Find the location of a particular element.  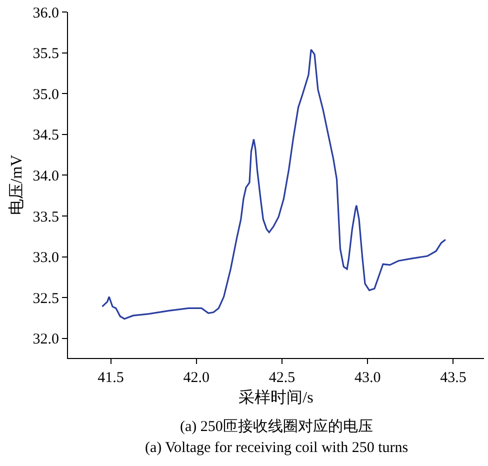

text: (a) Voltage for receiving coil with 250 turns is located at coordinates (276, 448).